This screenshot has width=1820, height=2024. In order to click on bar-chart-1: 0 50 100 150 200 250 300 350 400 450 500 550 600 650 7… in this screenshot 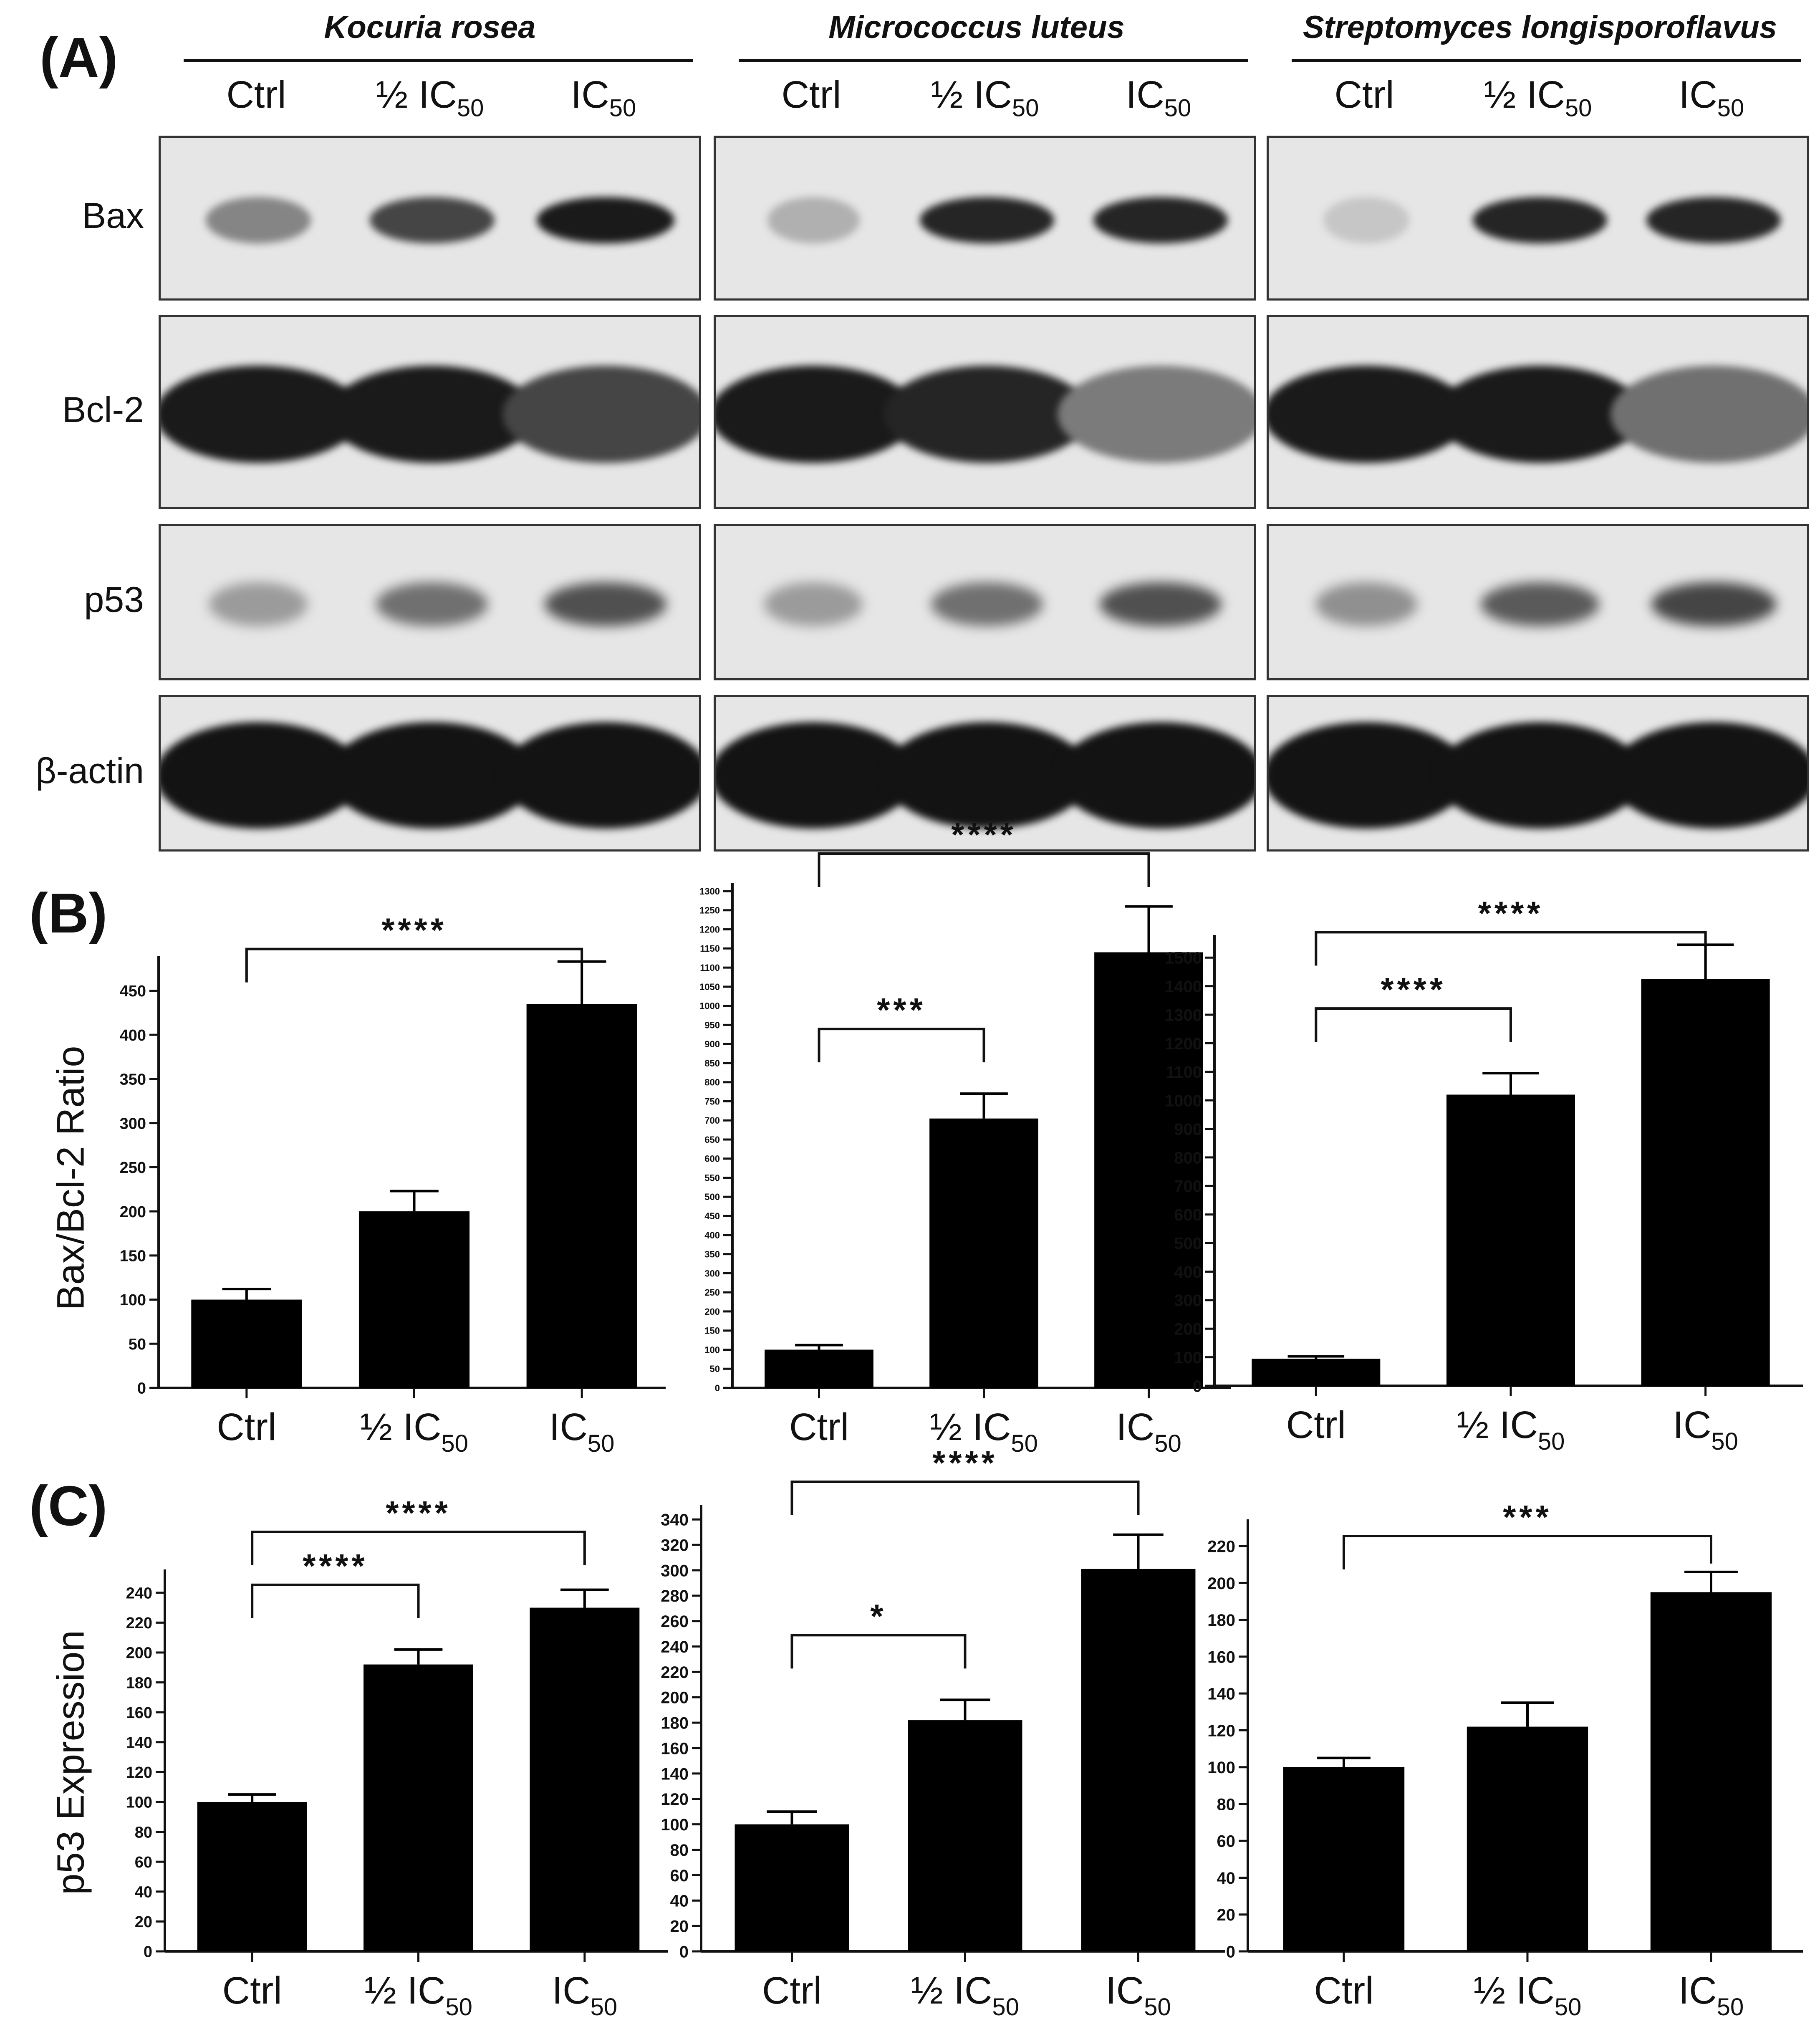, I will do `click(965, 1136)`.